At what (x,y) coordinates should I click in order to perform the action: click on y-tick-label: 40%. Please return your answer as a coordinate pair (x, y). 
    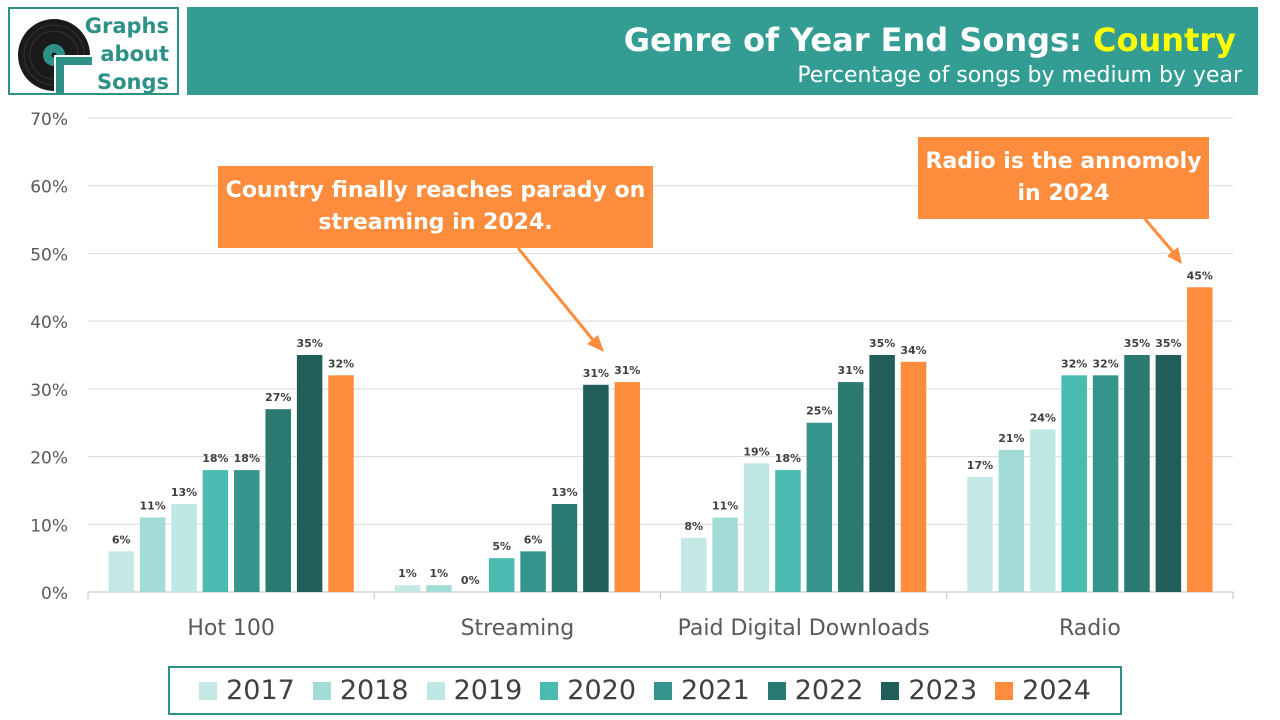
    Looking at the image, I should click on (49, 323).